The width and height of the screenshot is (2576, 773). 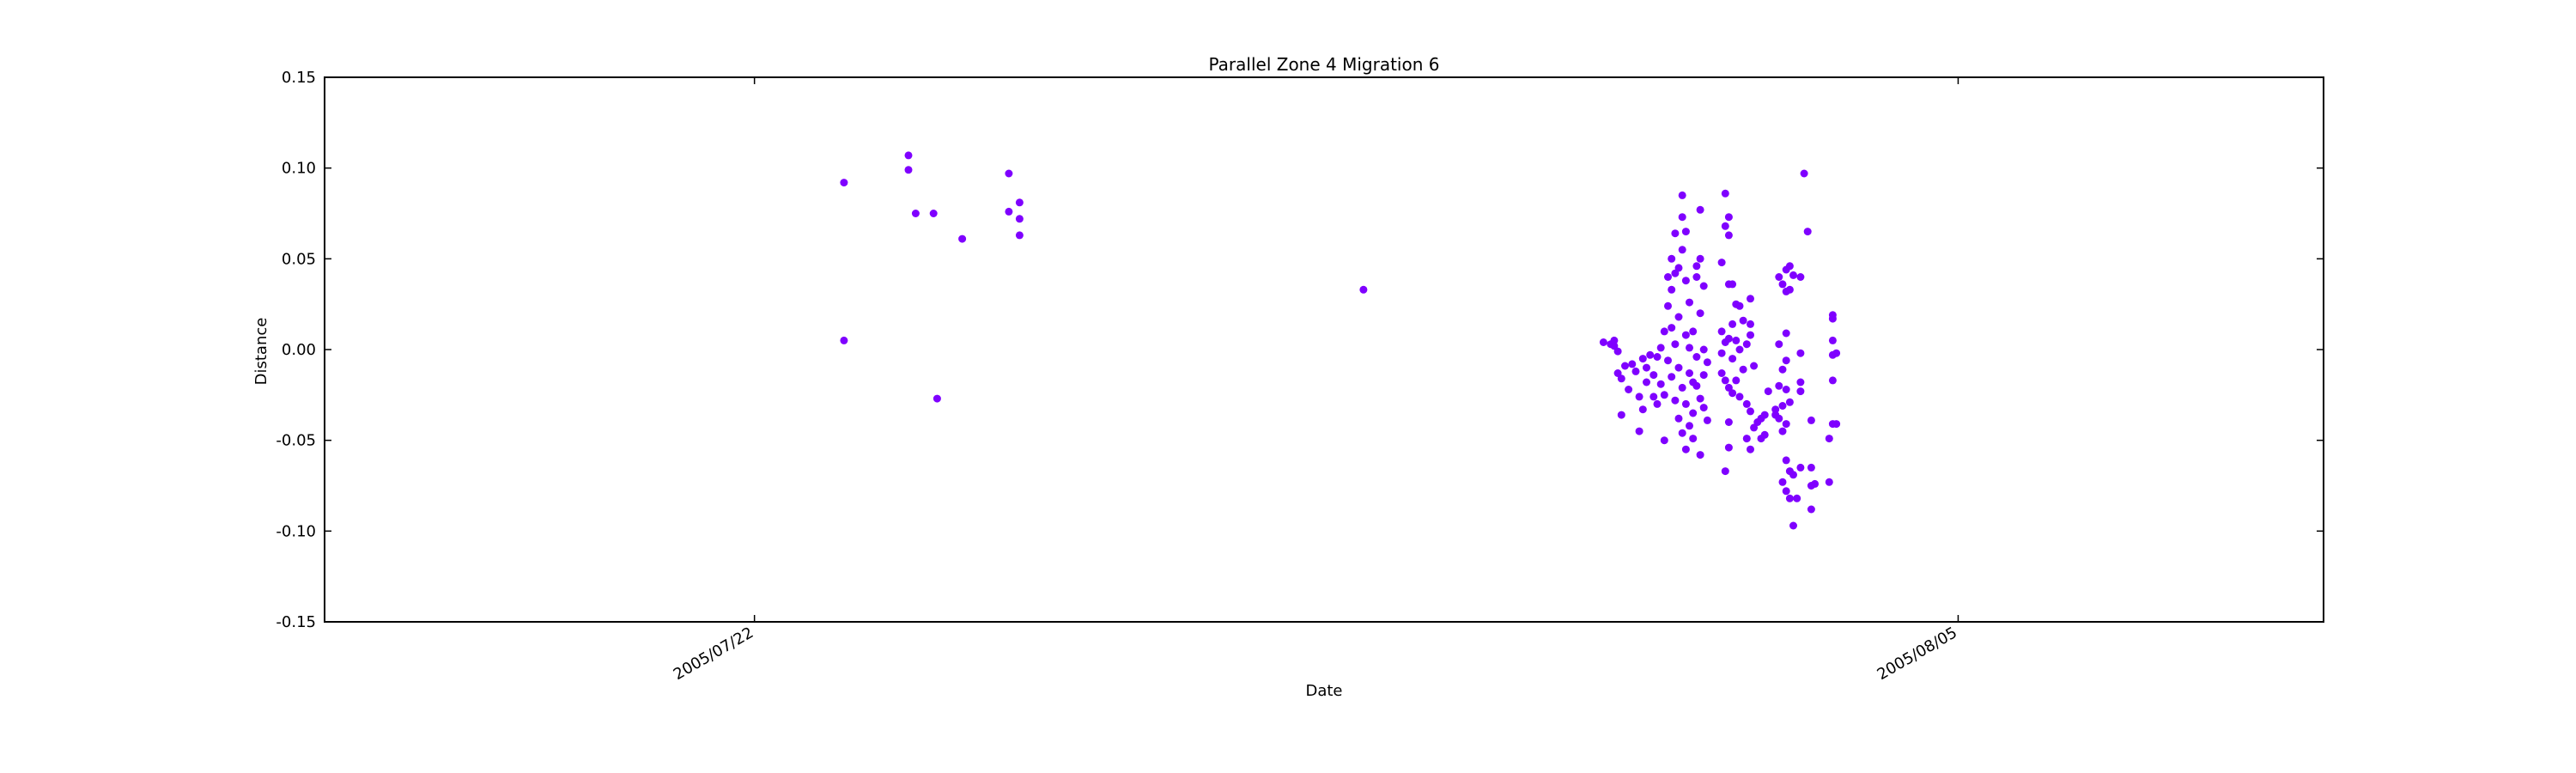 What do you see at coordinates (261, 352) in the screenshot?
I see `y-axis-label: Distance` at bounding box center [261, 352].